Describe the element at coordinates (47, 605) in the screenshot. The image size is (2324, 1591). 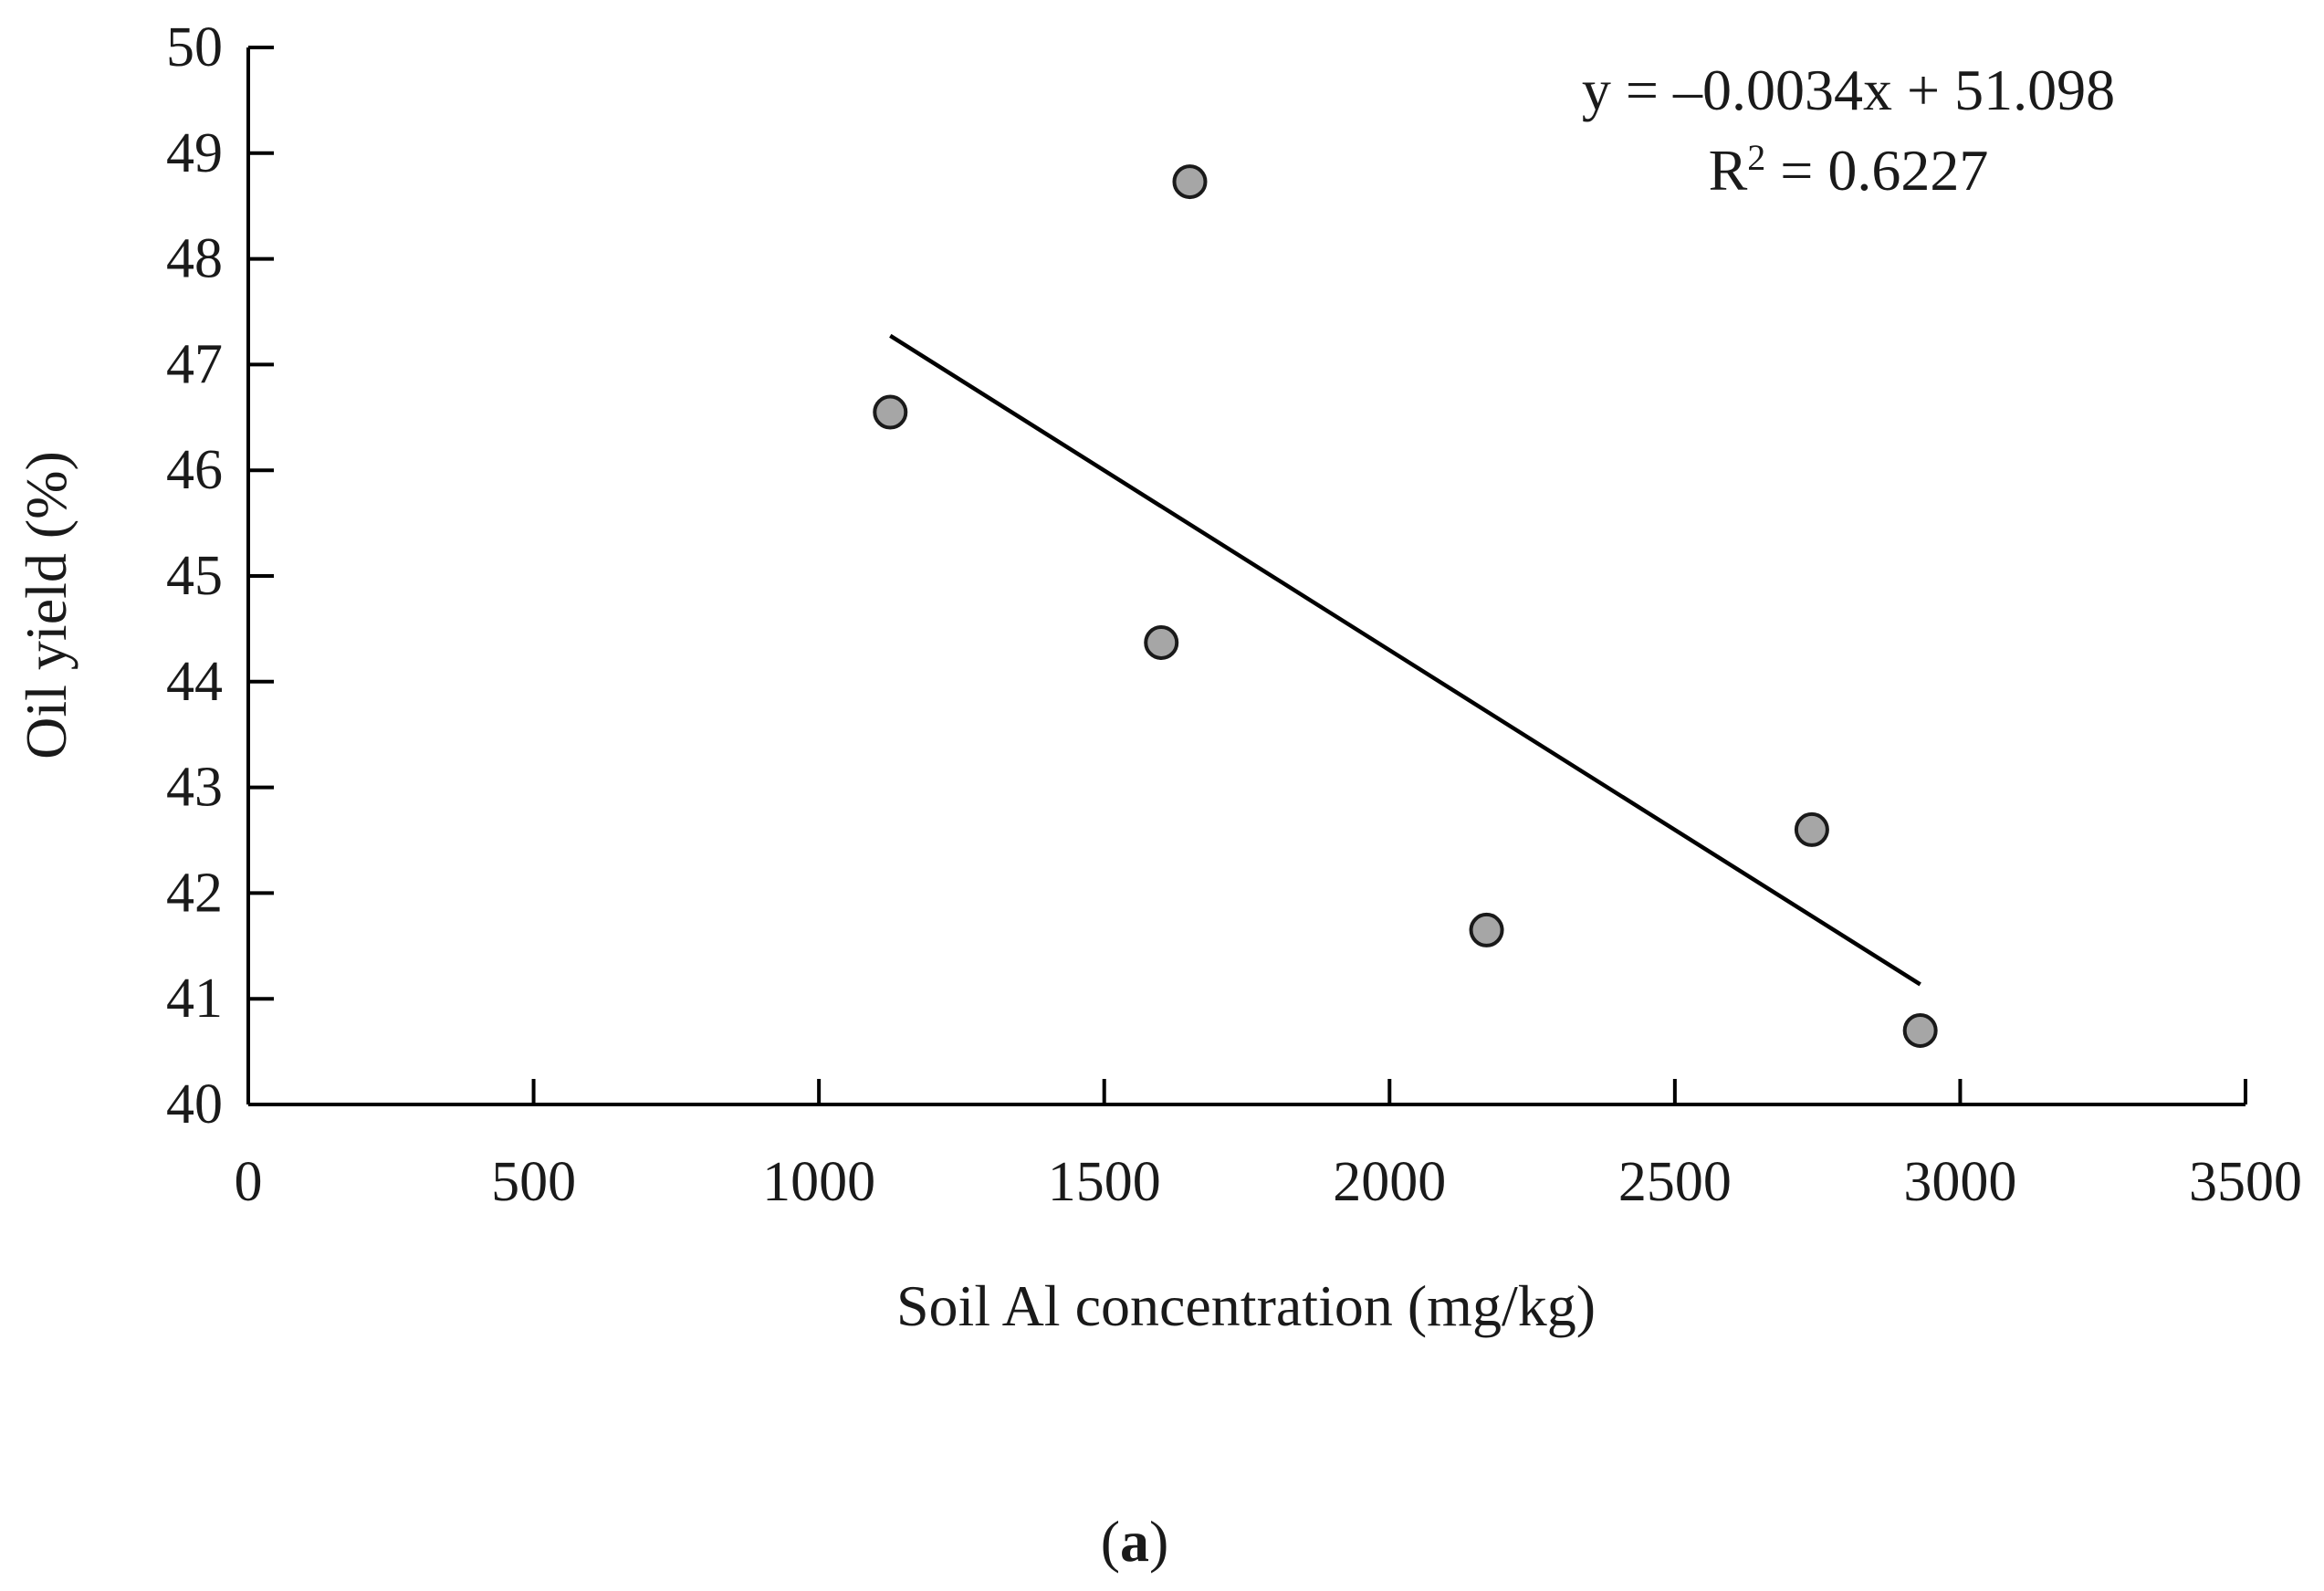
I see `y-axis-title: Oil yield (%)` at that location.